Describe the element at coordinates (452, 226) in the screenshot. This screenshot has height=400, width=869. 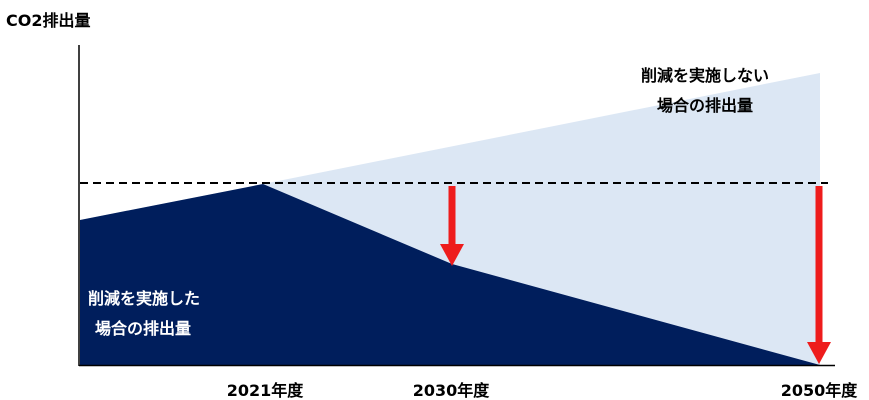
I see `reduction-arrow-2030` at that location.